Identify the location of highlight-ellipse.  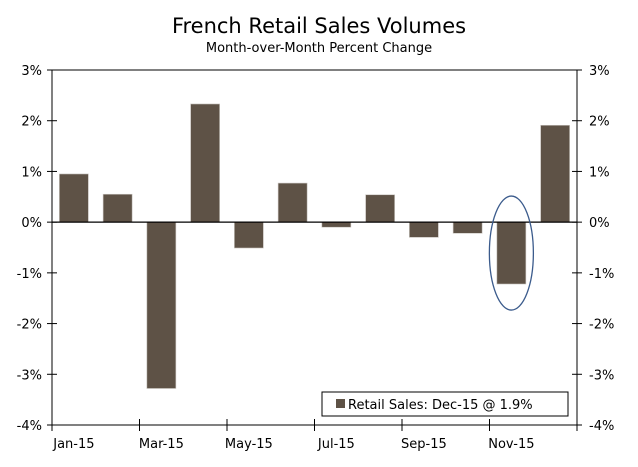
(511, 253).